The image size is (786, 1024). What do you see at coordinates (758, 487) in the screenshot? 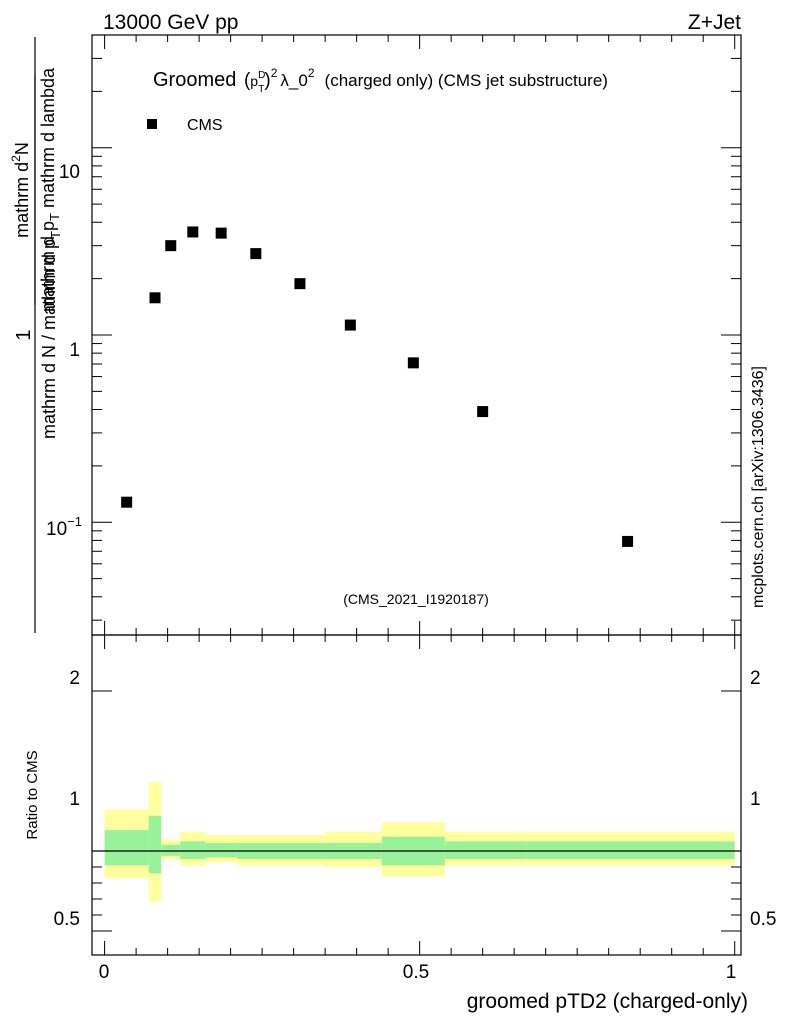
I see `side-label: mcplots.cern.ch [arXiv:1306.3436]` at bounding box center [758, 487].